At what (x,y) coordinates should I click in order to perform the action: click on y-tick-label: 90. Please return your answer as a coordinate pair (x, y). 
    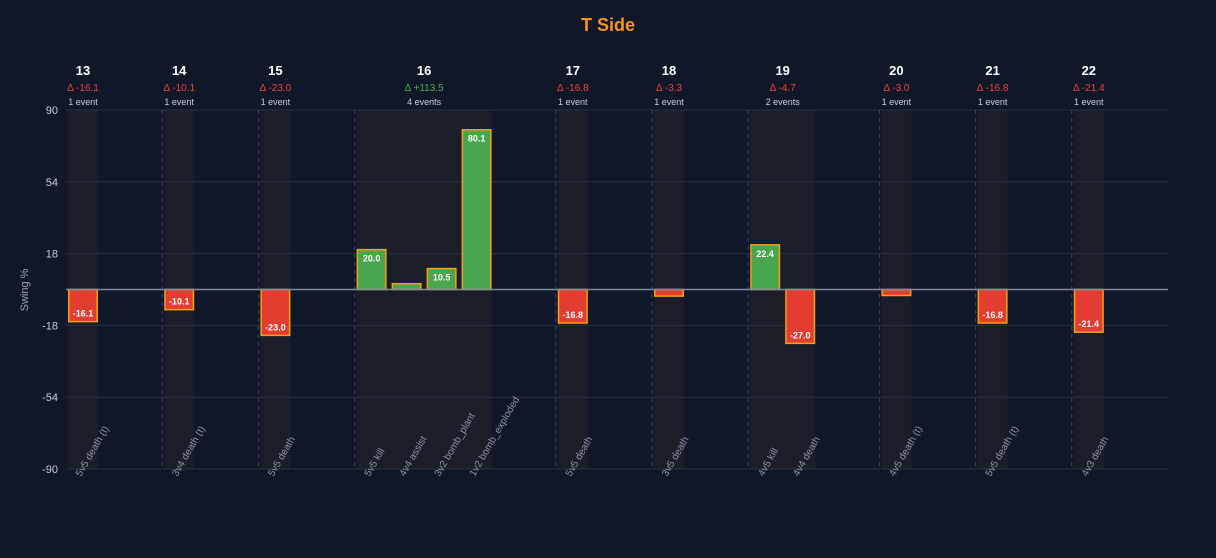
    Looking at the image, I should click on (52, 111).